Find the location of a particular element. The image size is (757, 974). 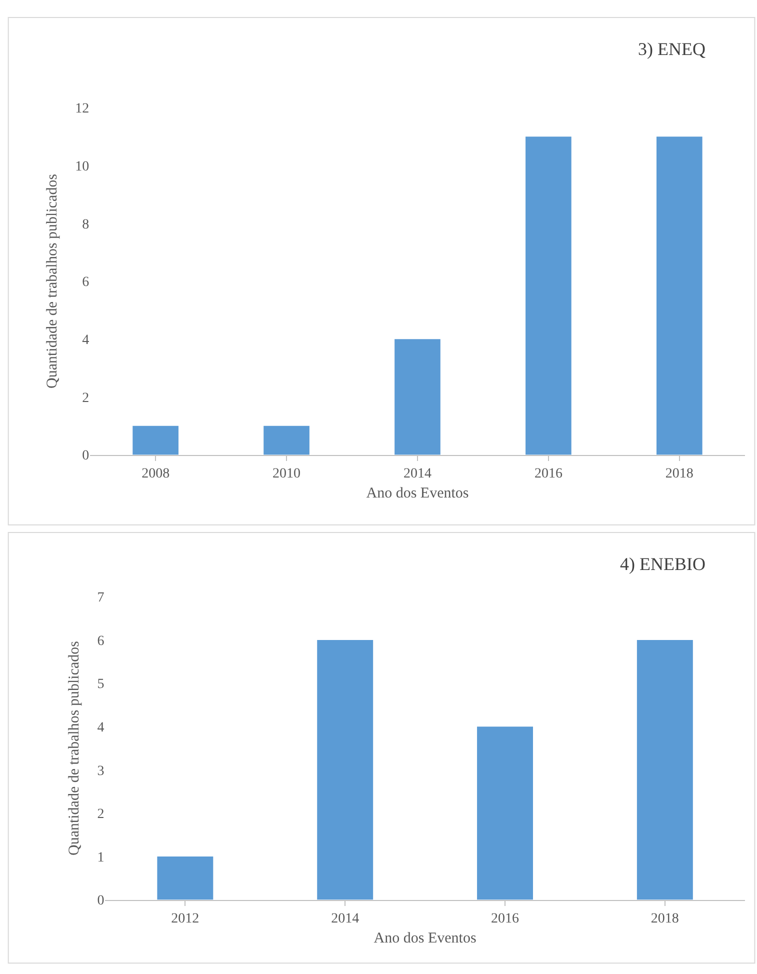

y-tick-label: 5 is located at coordinates (100, 684).